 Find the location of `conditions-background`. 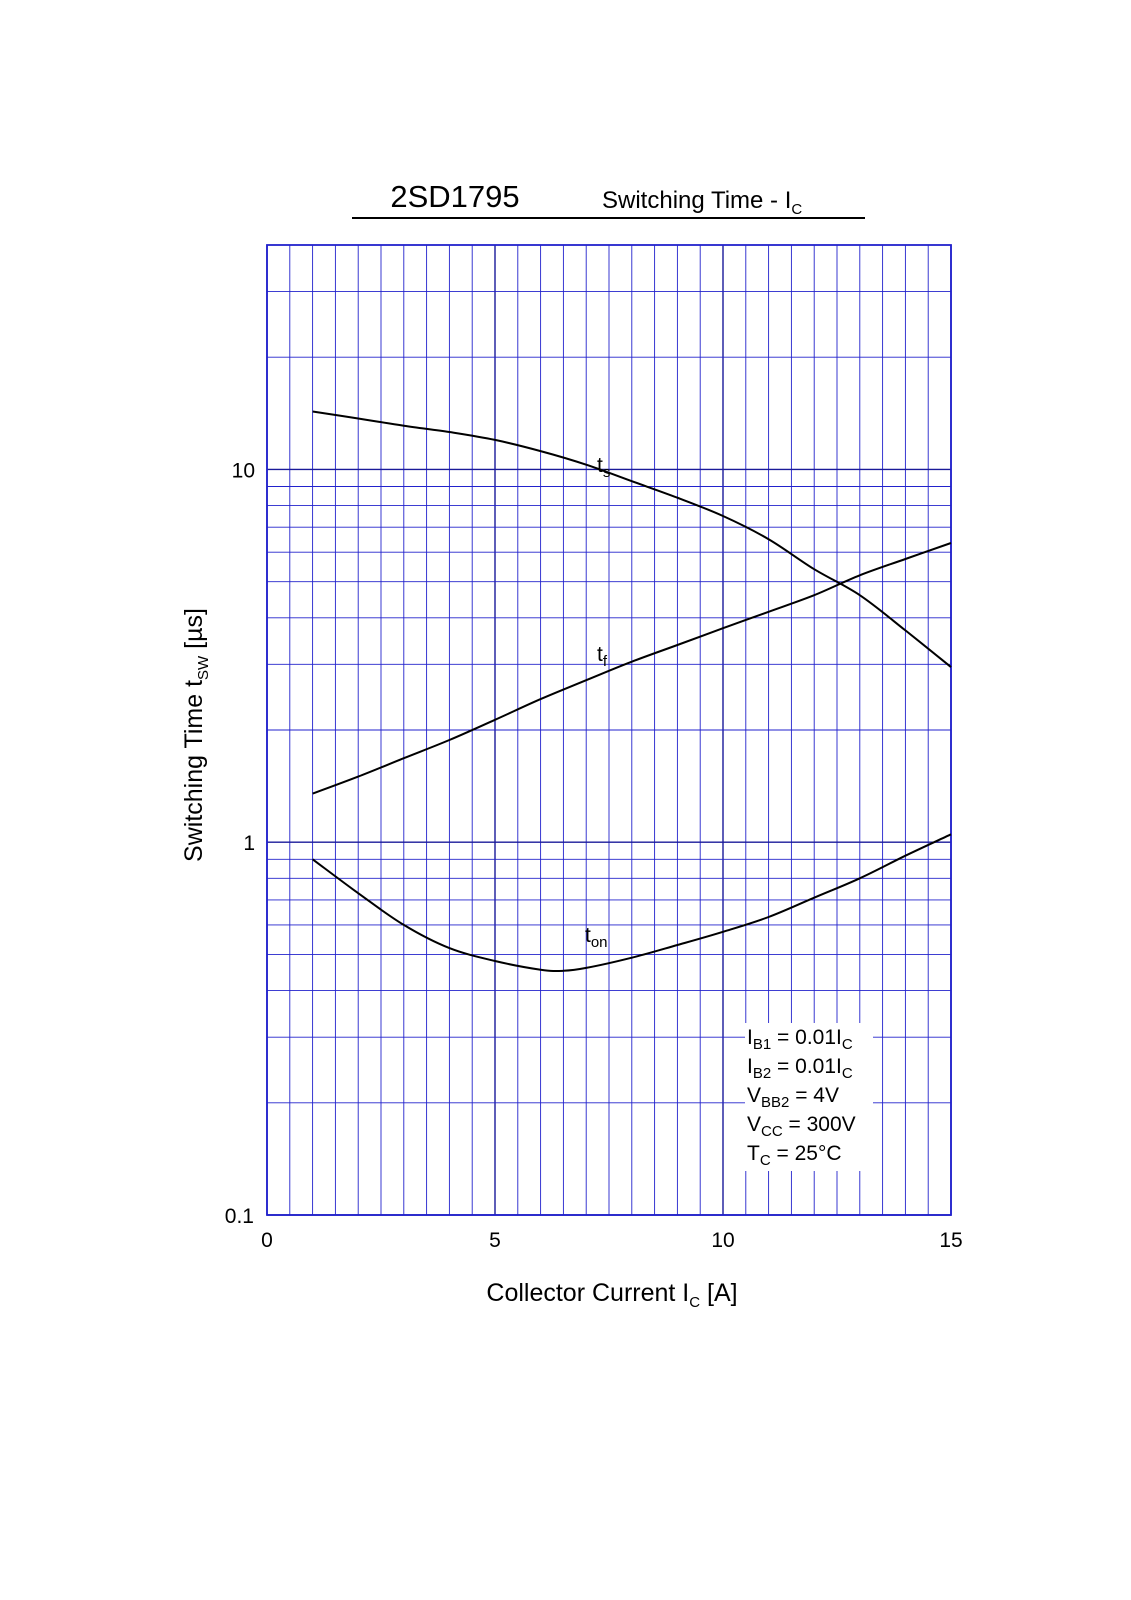

conditions-background is located at coordinates (809, 1097).